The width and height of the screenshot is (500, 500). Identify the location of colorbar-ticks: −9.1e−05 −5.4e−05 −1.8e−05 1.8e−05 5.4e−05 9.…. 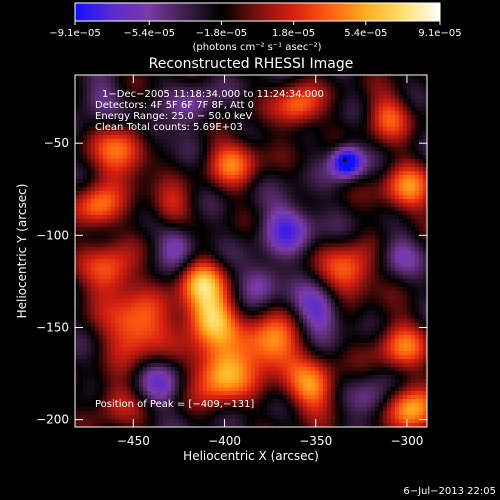
(255, 30).